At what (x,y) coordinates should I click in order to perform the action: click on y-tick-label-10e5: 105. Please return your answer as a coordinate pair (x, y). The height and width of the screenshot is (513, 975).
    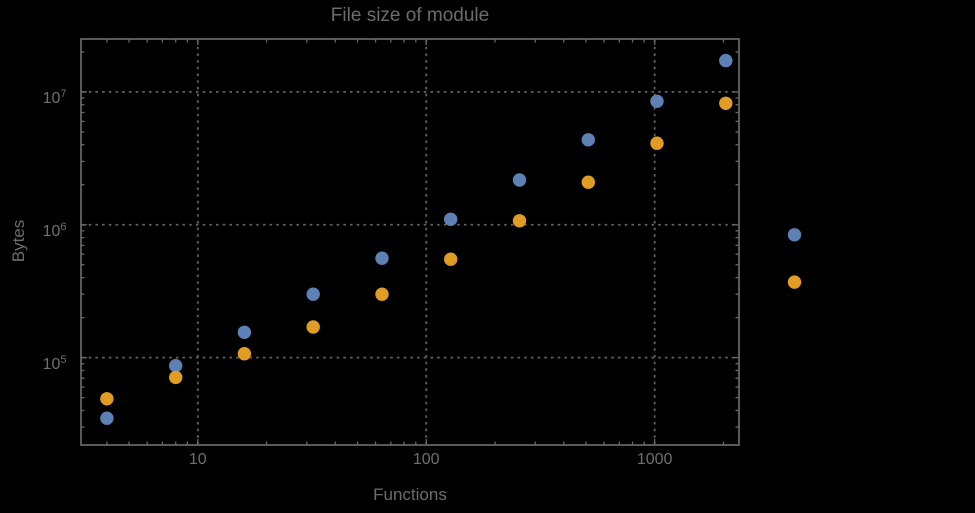
    Looking at the image, I should click on (33, 360).